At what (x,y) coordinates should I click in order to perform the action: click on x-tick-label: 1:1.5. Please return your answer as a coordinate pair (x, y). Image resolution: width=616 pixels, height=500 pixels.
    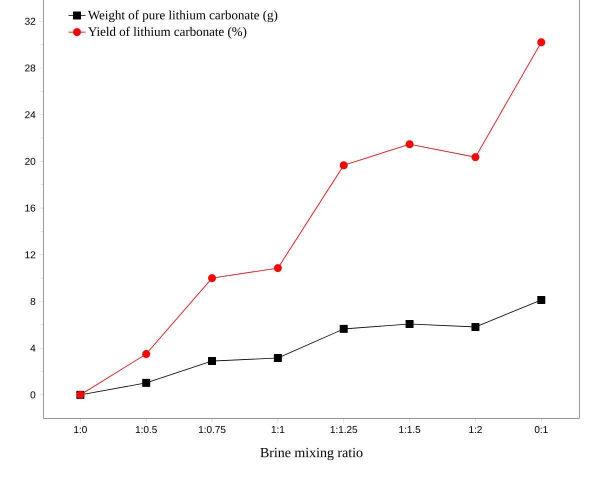
    Looking at the image, I should click on (409, 429).